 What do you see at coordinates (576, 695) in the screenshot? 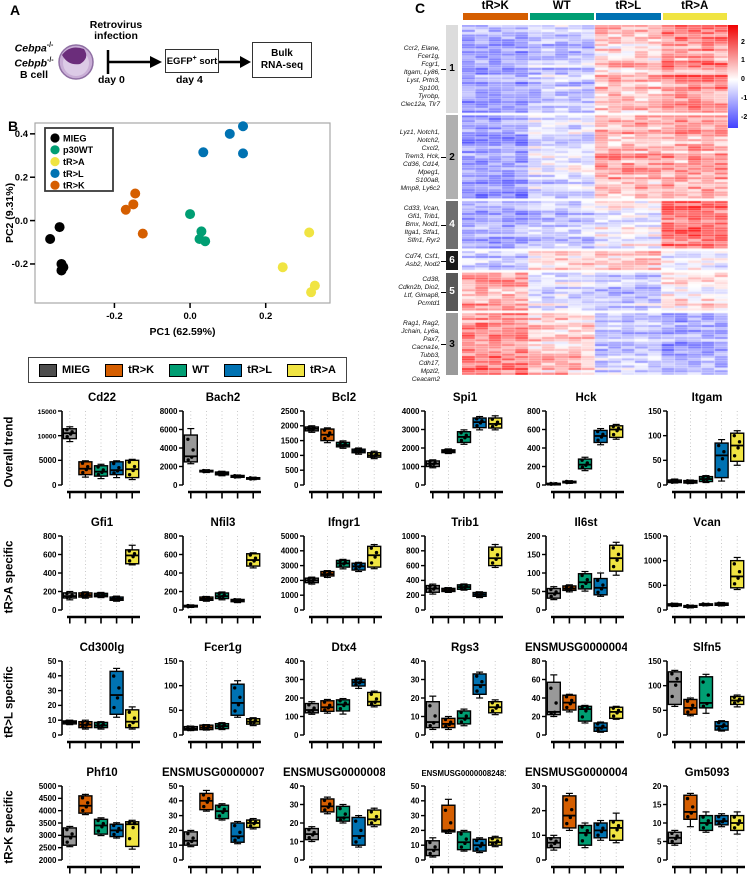
I see `boxplot-ENSMUSG0000004486: ENSMUSG0000004486 0 20 40 60 80` at bounding box center [576, 695].